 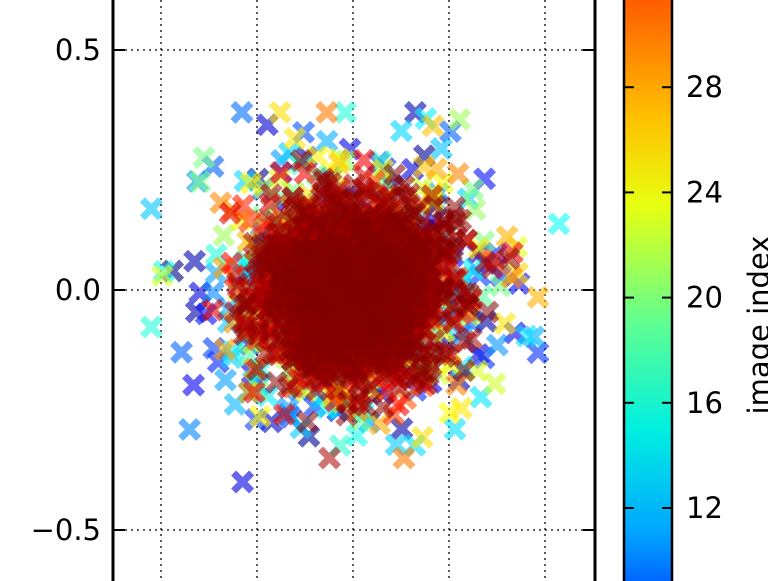 I want to click on y-tick-label-2: −0.5, so click(x=66, y=530).